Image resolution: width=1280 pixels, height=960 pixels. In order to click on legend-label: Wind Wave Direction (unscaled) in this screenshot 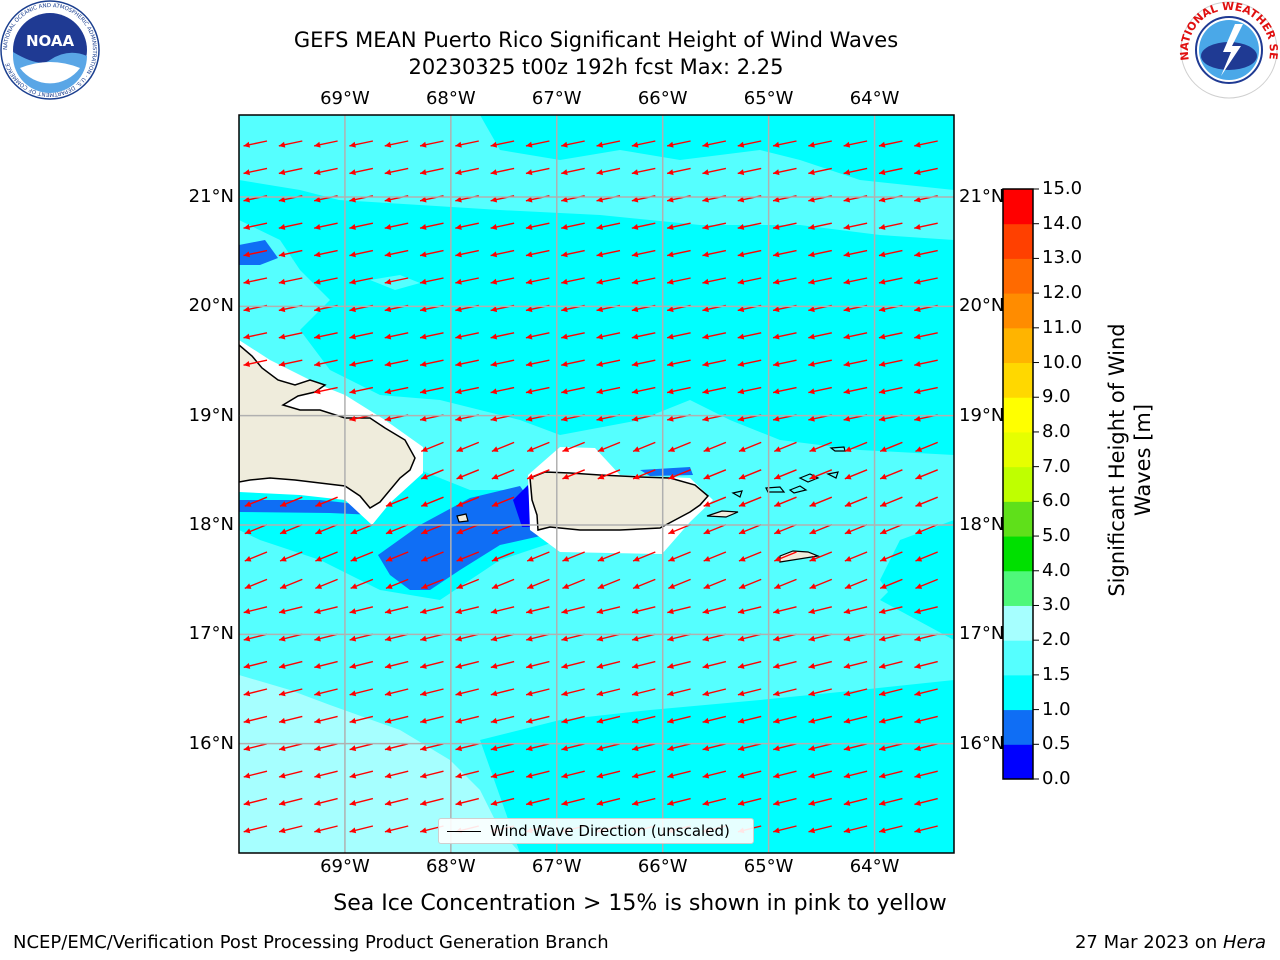, I will do `click(610, 831)`.